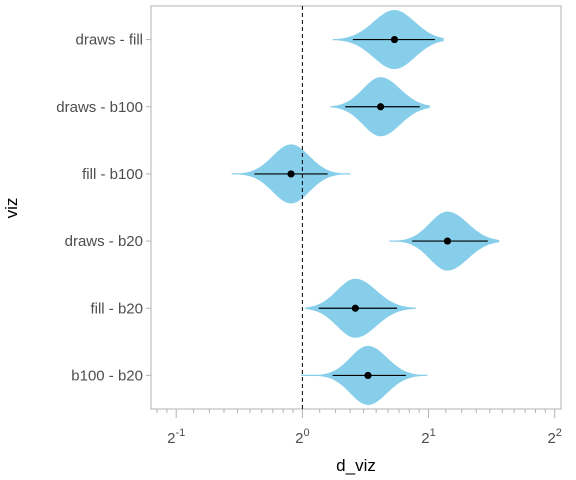 The image size is (576, 480). Describe the element at coordinates (116, 308) in the screenshot. I see `y-tick-label: fill - b20` at that location.